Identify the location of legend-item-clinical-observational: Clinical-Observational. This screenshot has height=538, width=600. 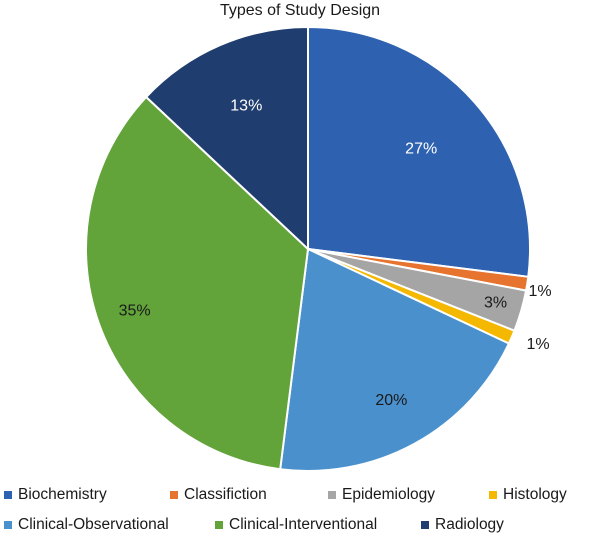
(86, 525).